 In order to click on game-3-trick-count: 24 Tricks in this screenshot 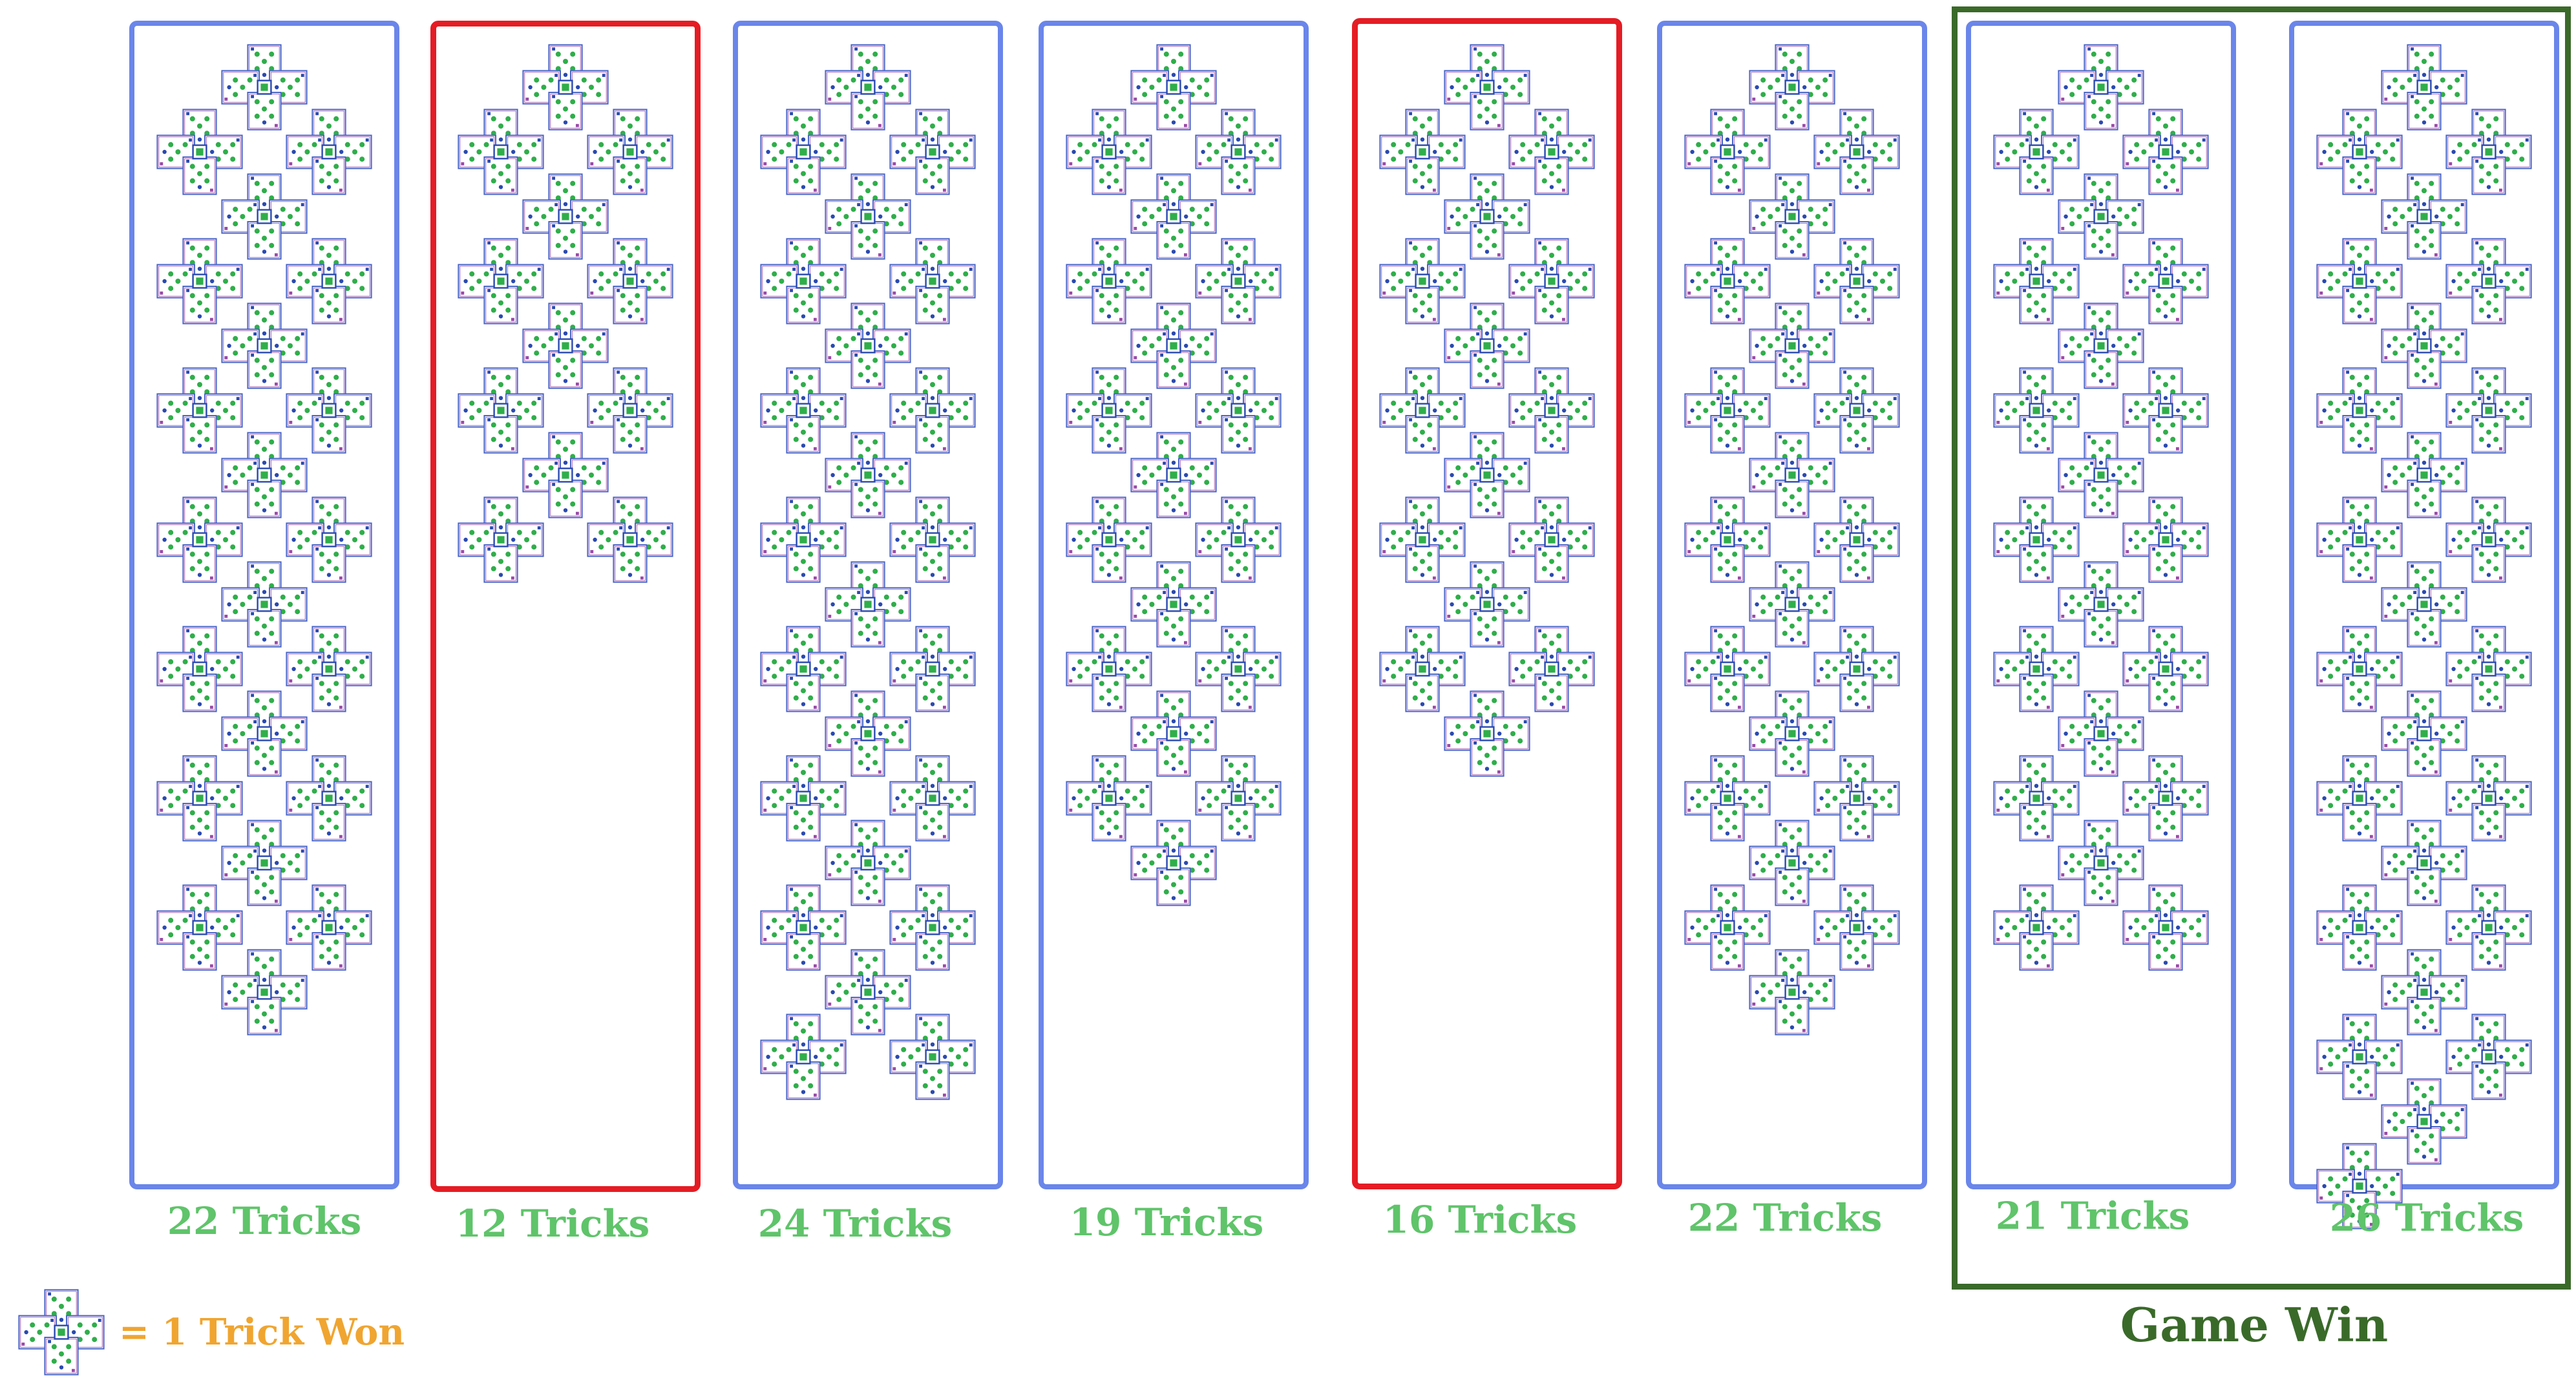, I will do `click(855, 1224)`.